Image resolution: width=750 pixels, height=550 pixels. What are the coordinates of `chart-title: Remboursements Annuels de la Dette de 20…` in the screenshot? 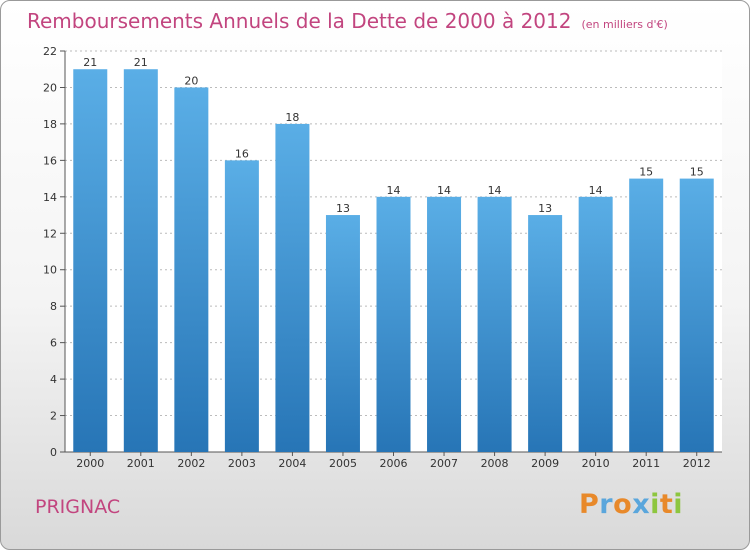 It's located at (347, 21).